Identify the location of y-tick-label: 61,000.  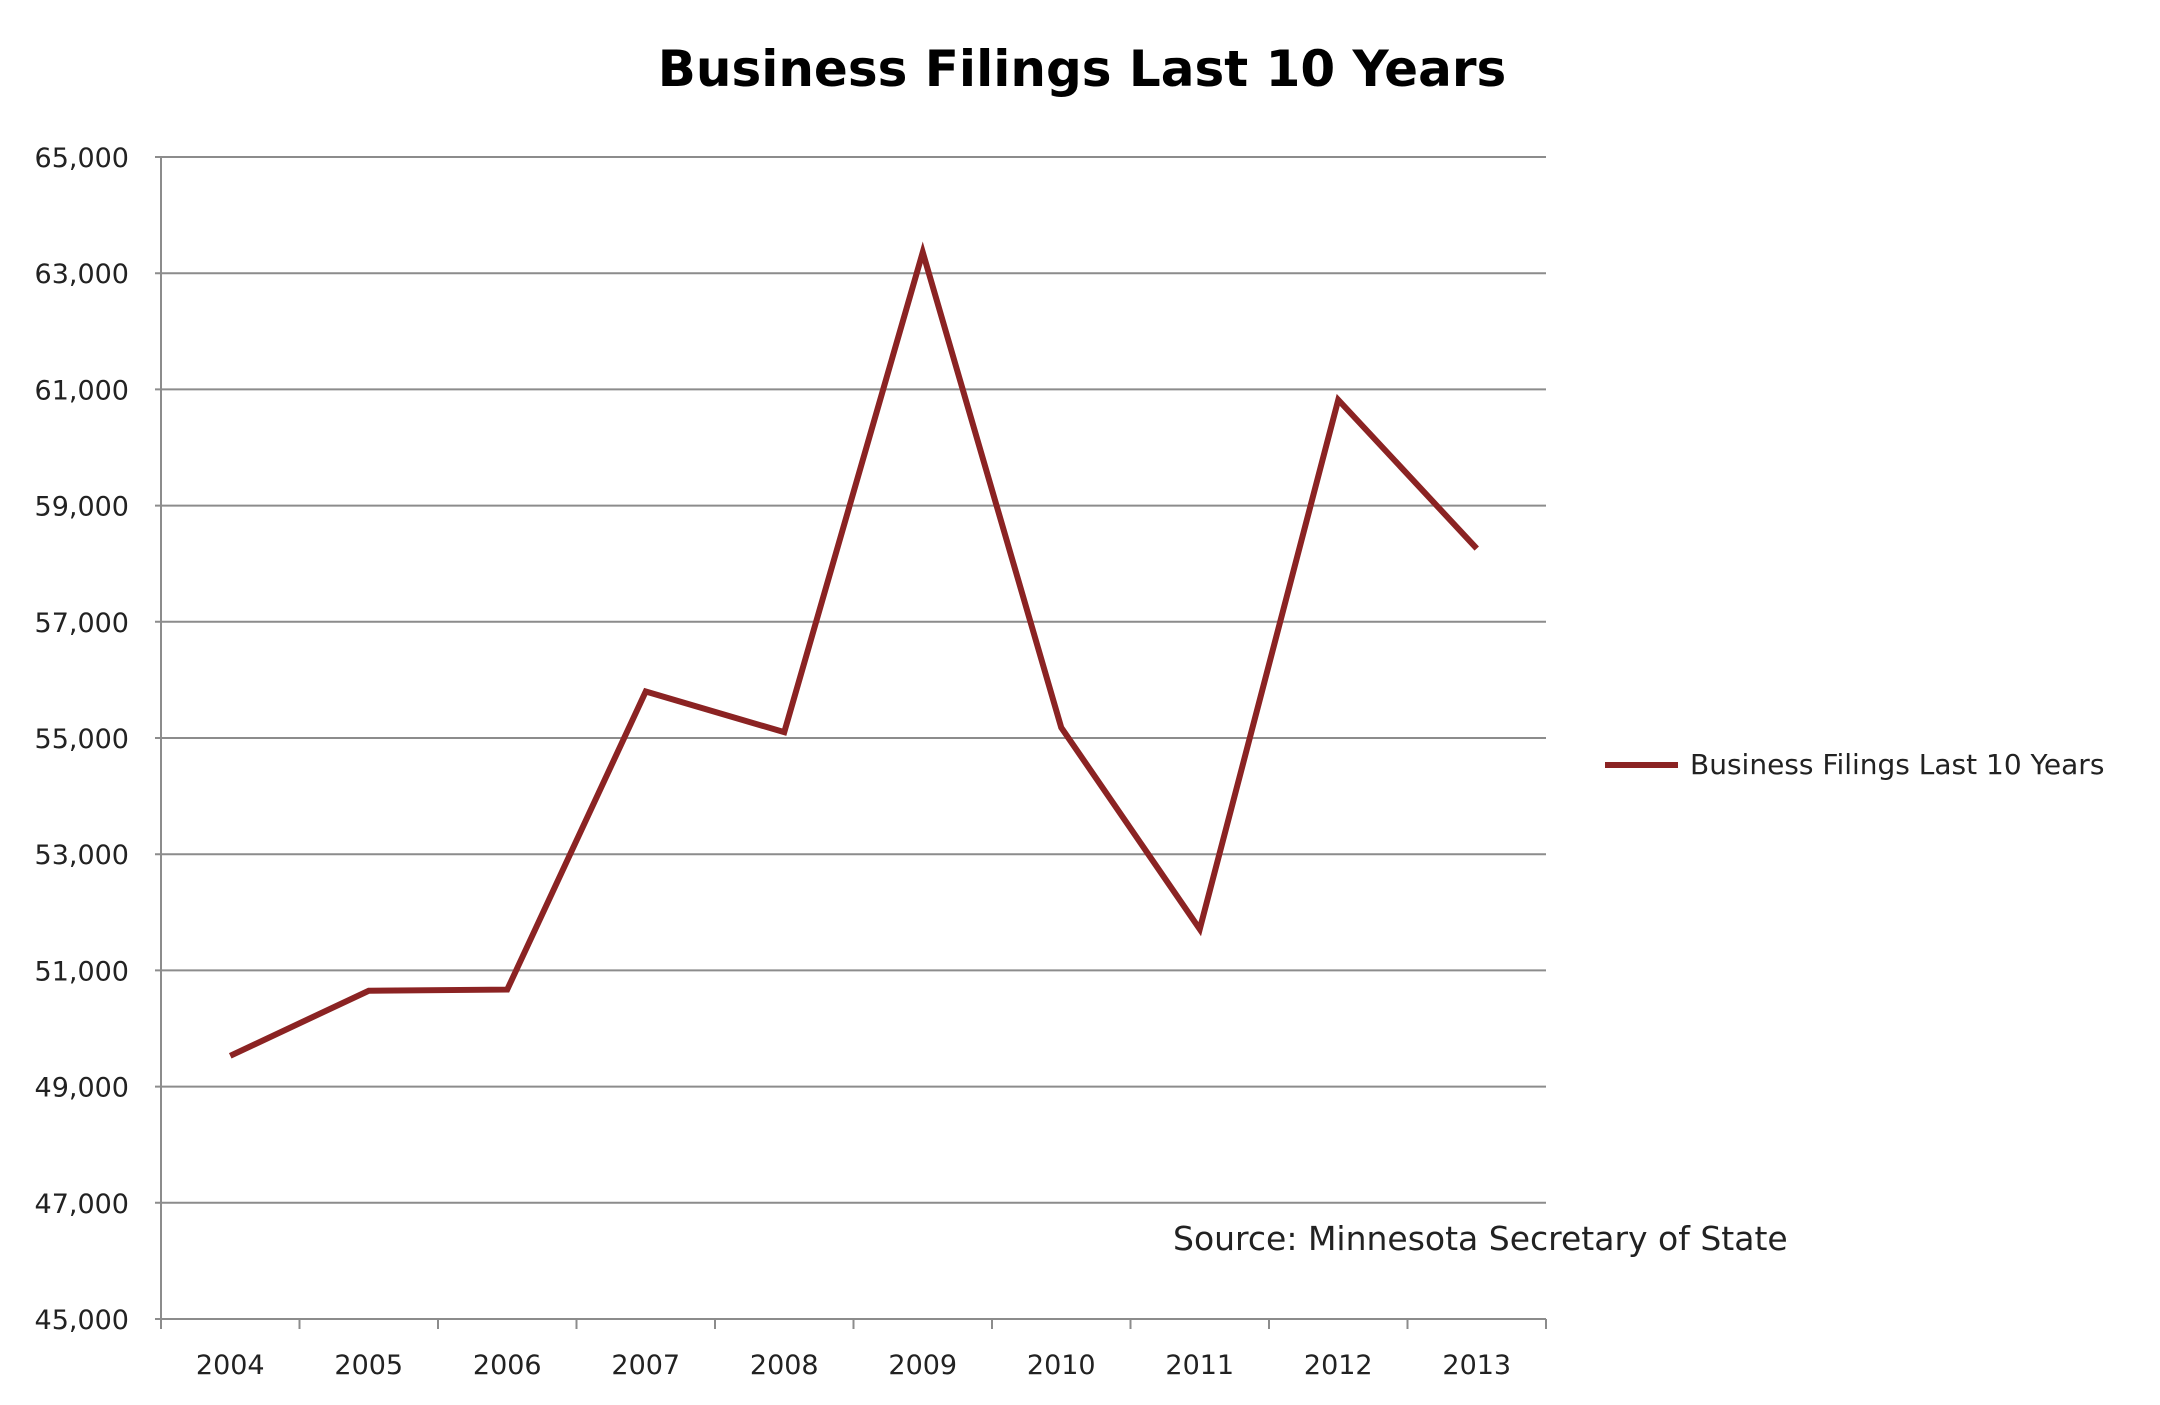
(82, 390).